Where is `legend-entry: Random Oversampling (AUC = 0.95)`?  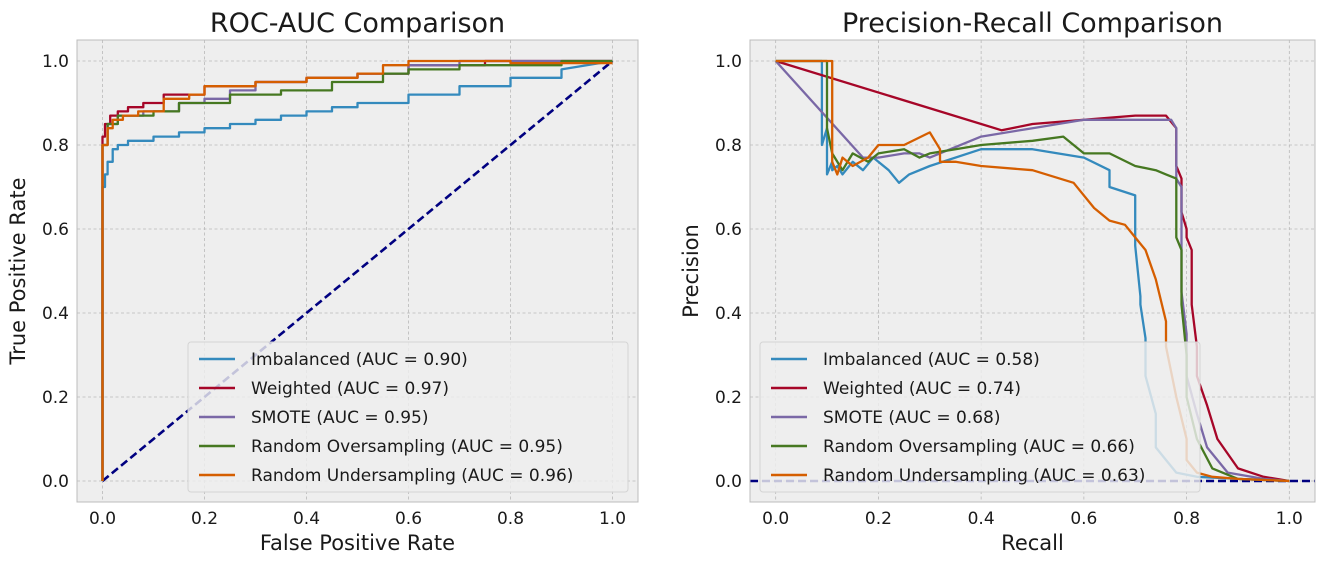
legend-entry: Random Oversampling (AUC = 0.95) is located at coordinates (407, 447).